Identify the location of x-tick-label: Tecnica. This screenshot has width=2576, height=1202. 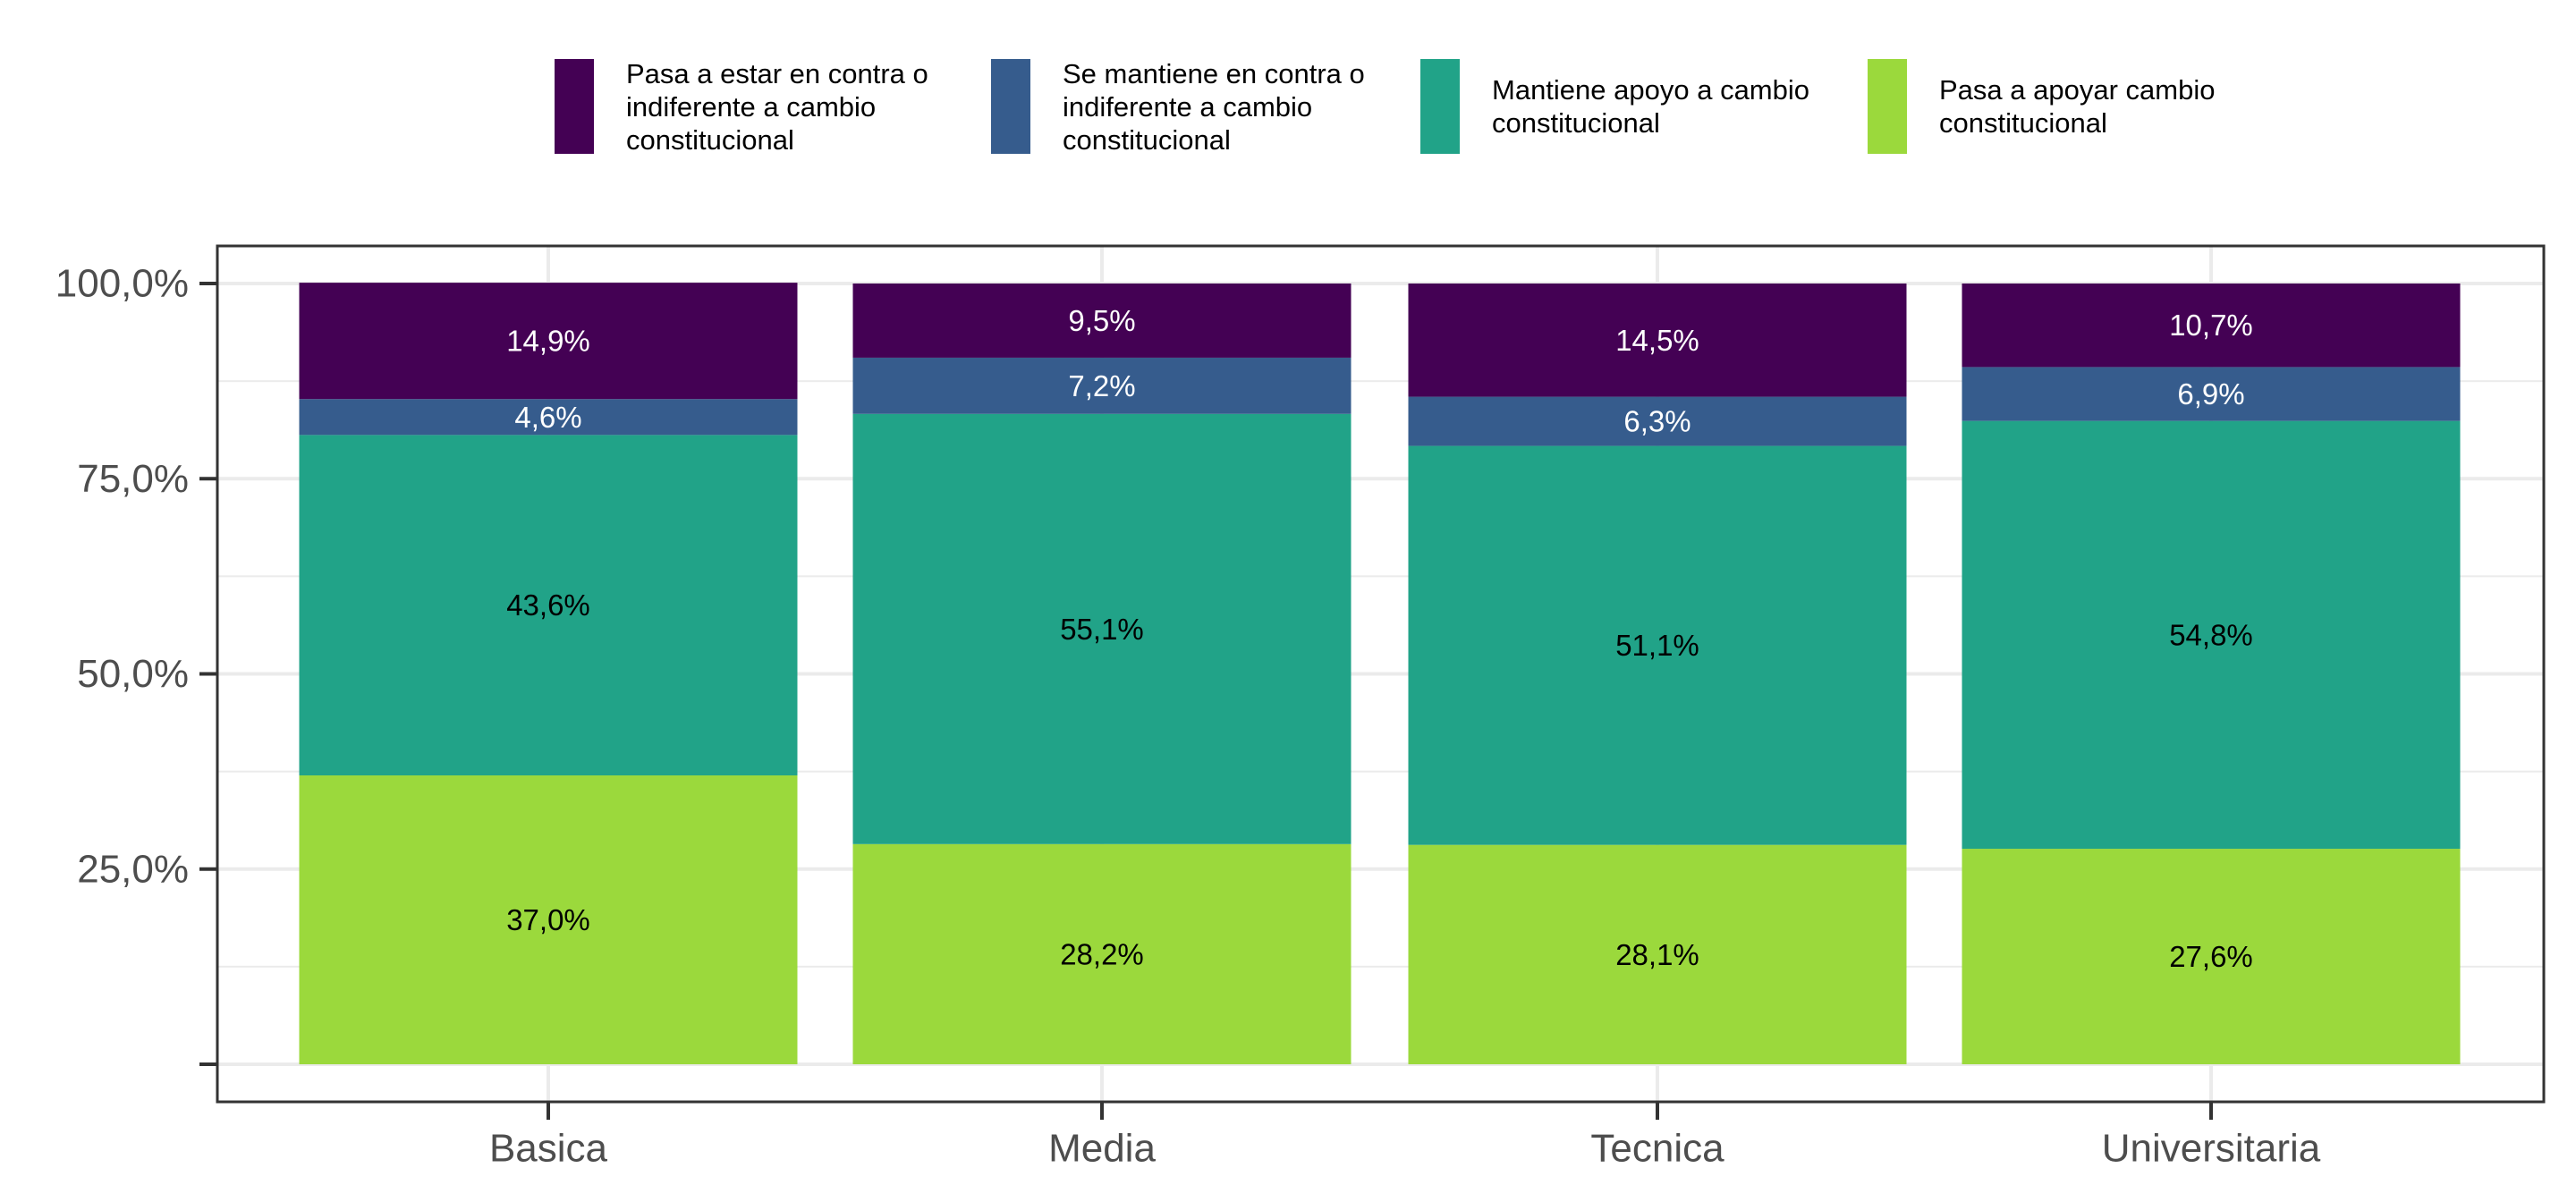
(1657, 1149).